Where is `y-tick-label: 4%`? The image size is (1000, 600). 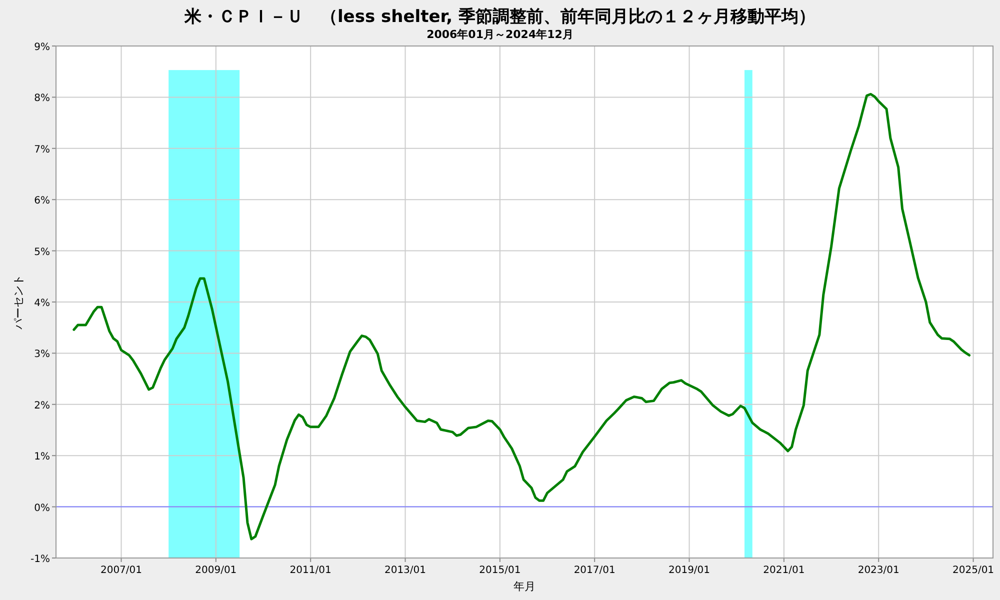
y-tick-label: 4% is located at coordinates (42, 303).